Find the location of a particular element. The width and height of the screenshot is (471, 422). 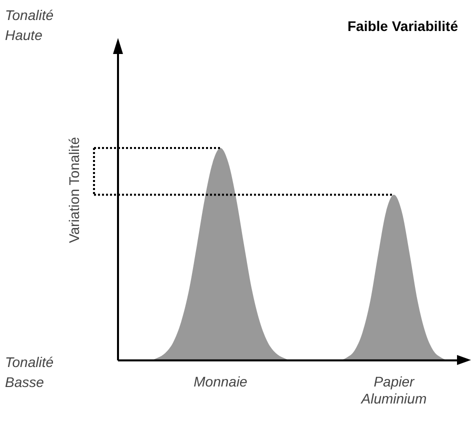

chart-title: Faible Variabilité is located at coordinates (403, 26).